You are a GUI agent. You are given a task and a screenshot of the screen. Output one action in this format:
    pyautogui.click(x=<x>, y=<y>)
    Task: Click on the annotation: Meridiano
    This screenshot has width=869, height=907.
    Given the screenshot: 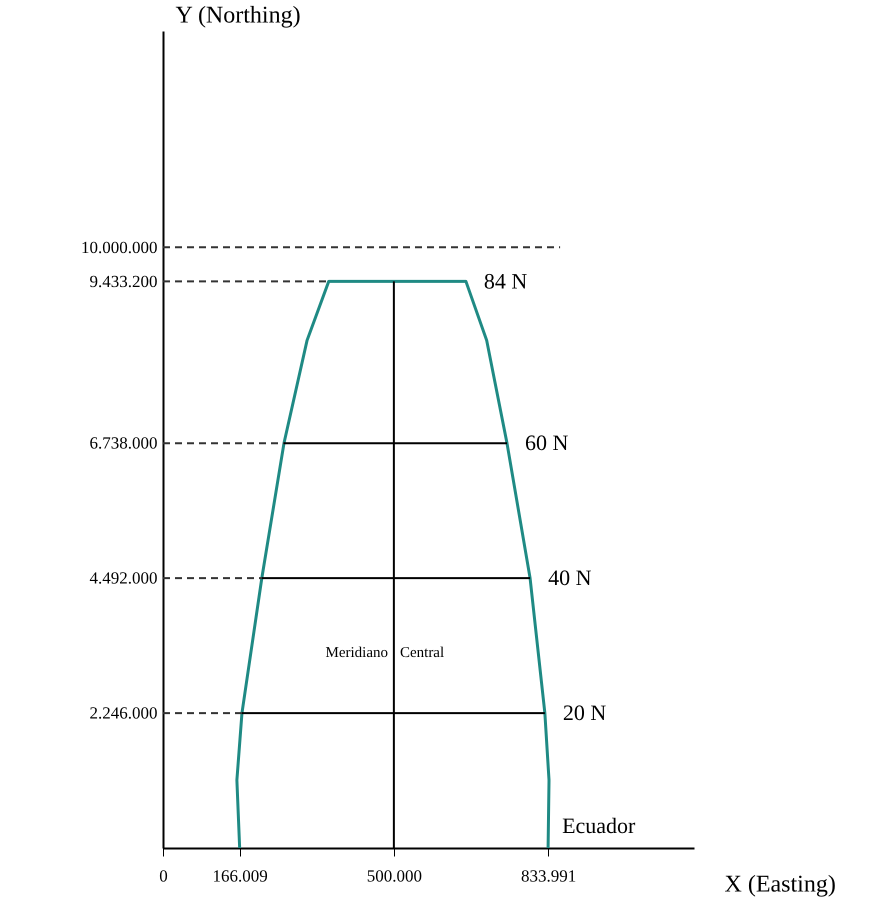 What is the action you would take?
    pyautogui.click(x=357, y=652)
    